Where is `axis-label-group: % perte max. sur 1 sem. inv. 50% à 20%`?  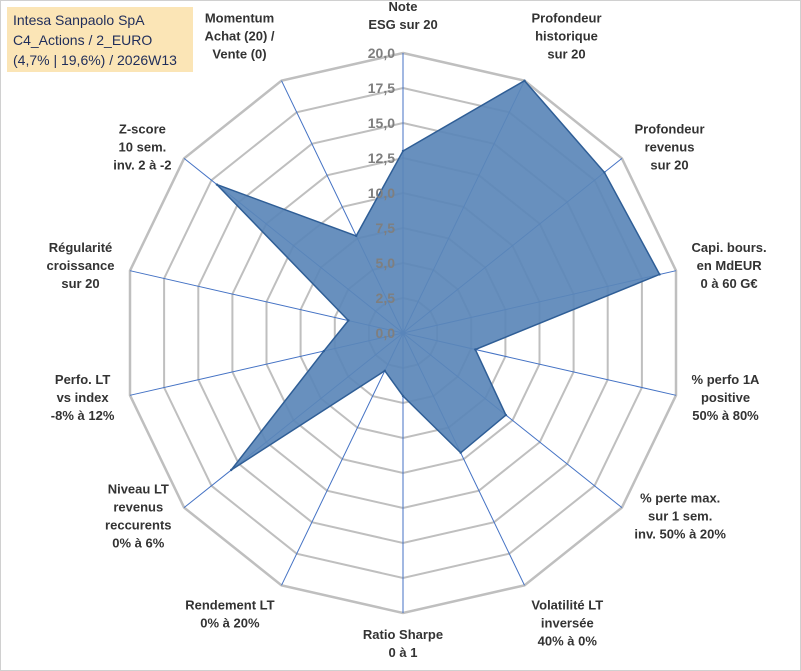 axis-label-group: % perte max. sur 1 sem. inv. 50% à 20% is located at coordinates (680, 516).